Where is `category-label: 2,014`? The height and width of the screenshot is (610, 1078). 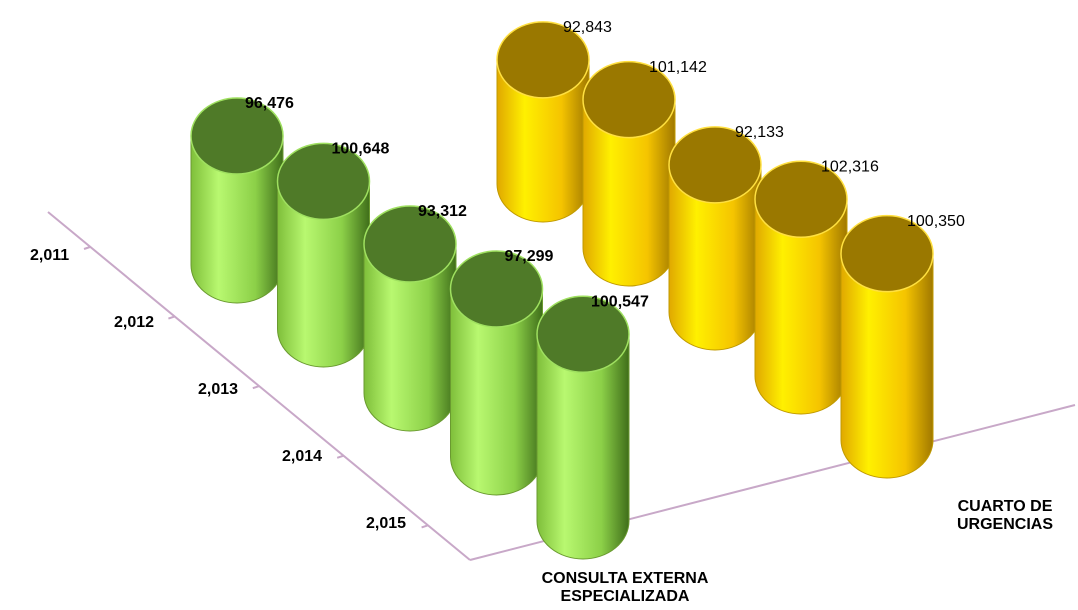 category-label: 2,014 is located at coordinates (302, 456).